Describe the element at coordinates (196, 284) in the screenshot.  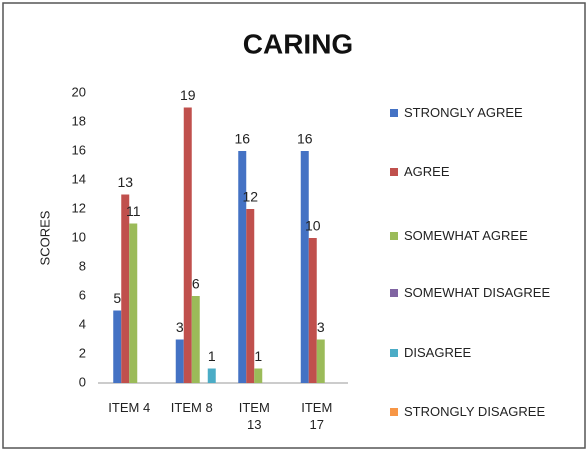
I see `data-label: 6` at that location.